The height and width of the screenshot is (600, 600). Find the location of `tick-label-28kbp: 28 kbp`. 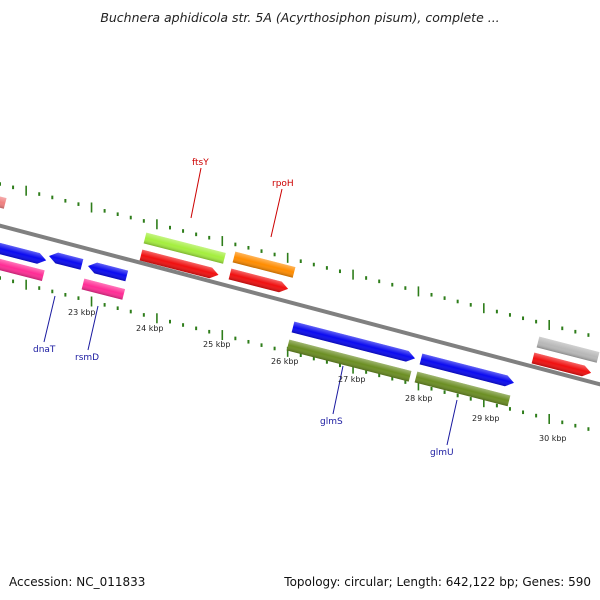

tick-label-28kbp: 28 kbp is located at coordinates (419, 398).